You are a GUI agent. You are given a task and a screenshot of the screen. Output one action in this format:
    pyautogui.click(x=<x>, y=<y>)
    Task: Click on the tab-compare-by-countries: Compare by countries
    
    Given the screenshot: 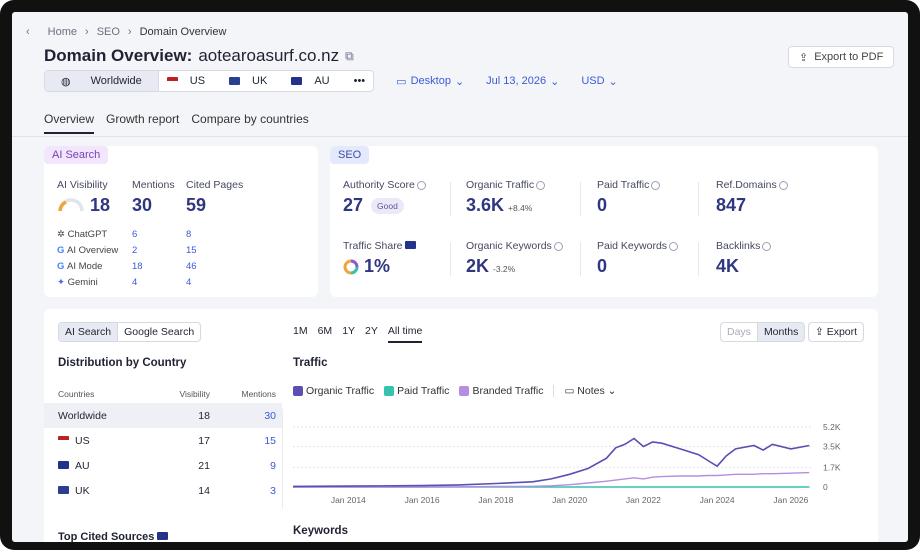 What is the action you would take?
    pyautogui.click(x=250, y=119)
    